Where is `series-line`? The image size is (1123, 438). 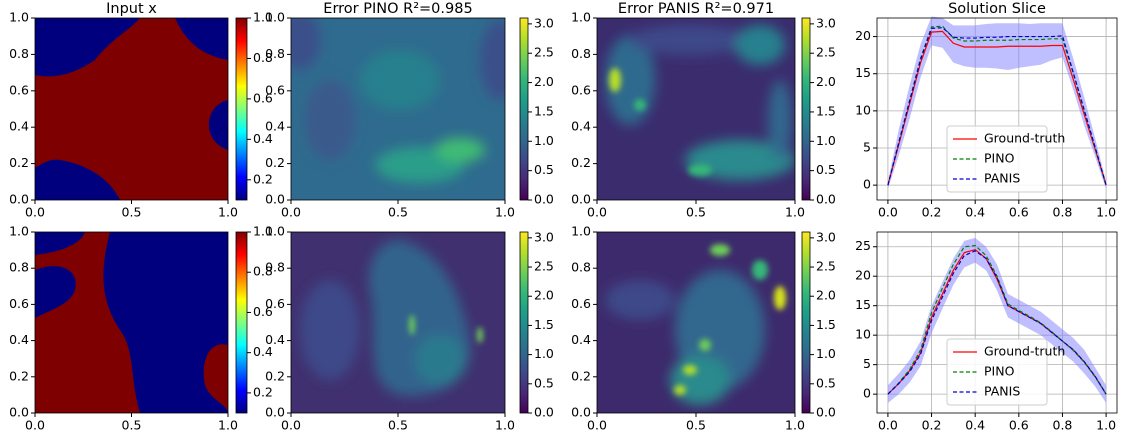
series-line is located at coordinates (997, 105).